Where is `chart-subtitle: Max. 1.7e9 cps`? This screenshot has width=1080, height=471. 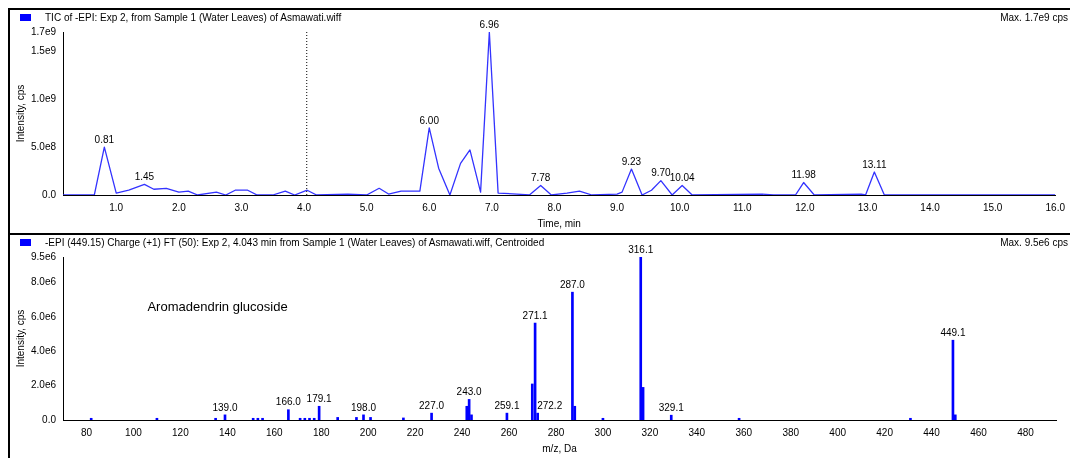 chart-subtitle: Max. 1.7e9 cps is located at coordinates (1034, 17).